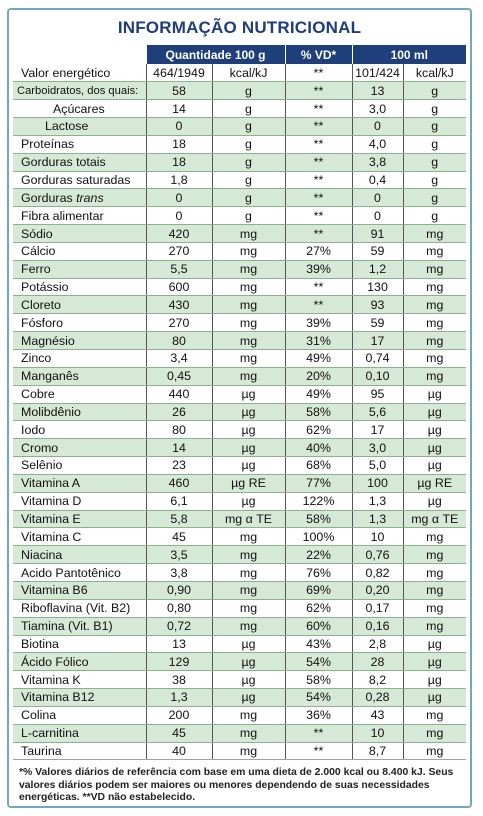  Describe the element at coordinates (179, 412) in the screenshot. I see `qty-100g-value: 26` at that location.